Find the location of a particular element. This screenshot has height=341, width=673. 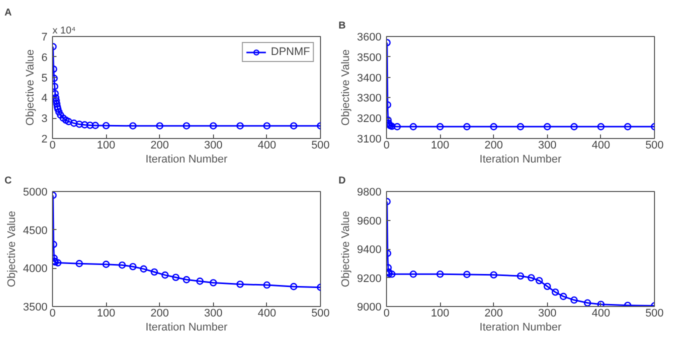

y-tick-label: 9800 is located at coordinates (369, 192).